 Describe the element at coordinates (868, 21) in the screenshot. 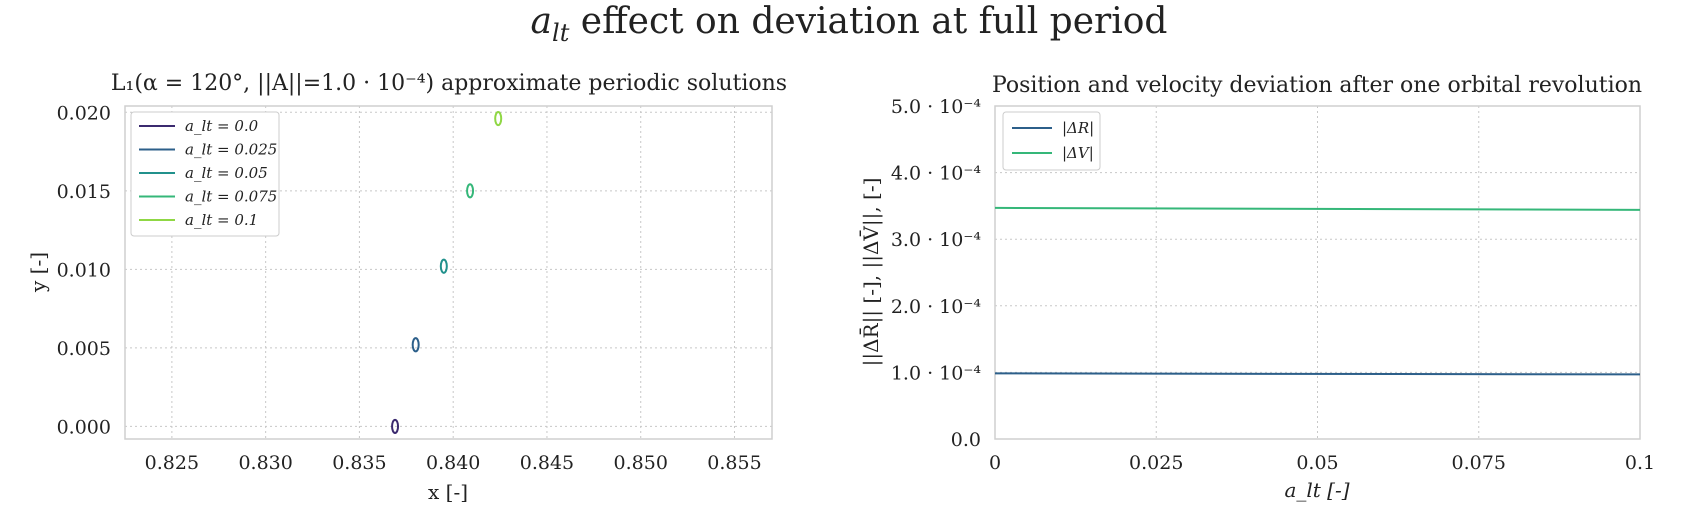

I see `suptitle-text: effect on deviation at full period` at that location.